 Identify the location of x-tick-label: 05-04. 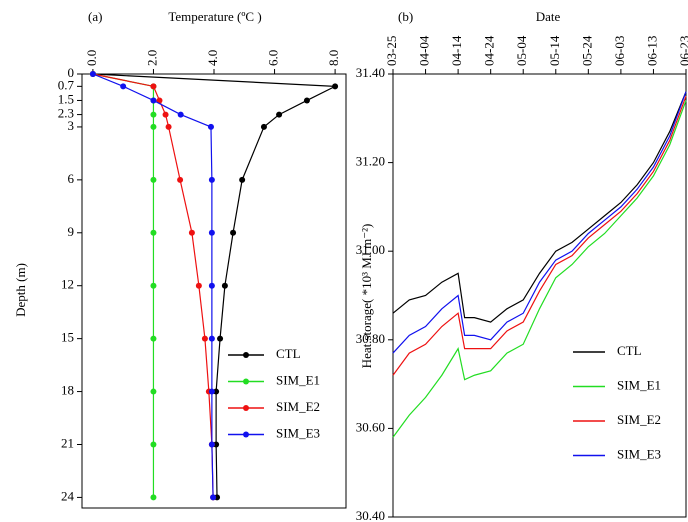
(521, 50).